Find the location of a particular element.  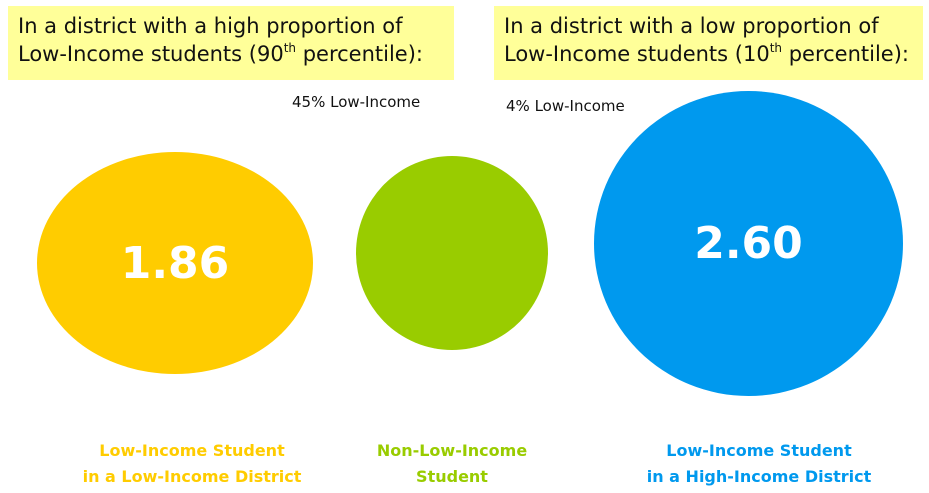

caption-low-district-line1: Low-Income Student is located at coordinates (192, 450).